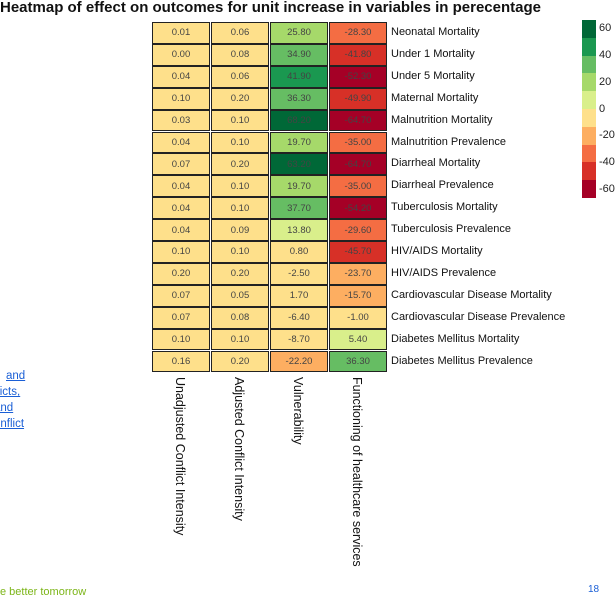  What do you see at coordinates (12, 400) in the screenshot?
I see `side-link: and flicts, and onflict` at bounding box center [12, 400].